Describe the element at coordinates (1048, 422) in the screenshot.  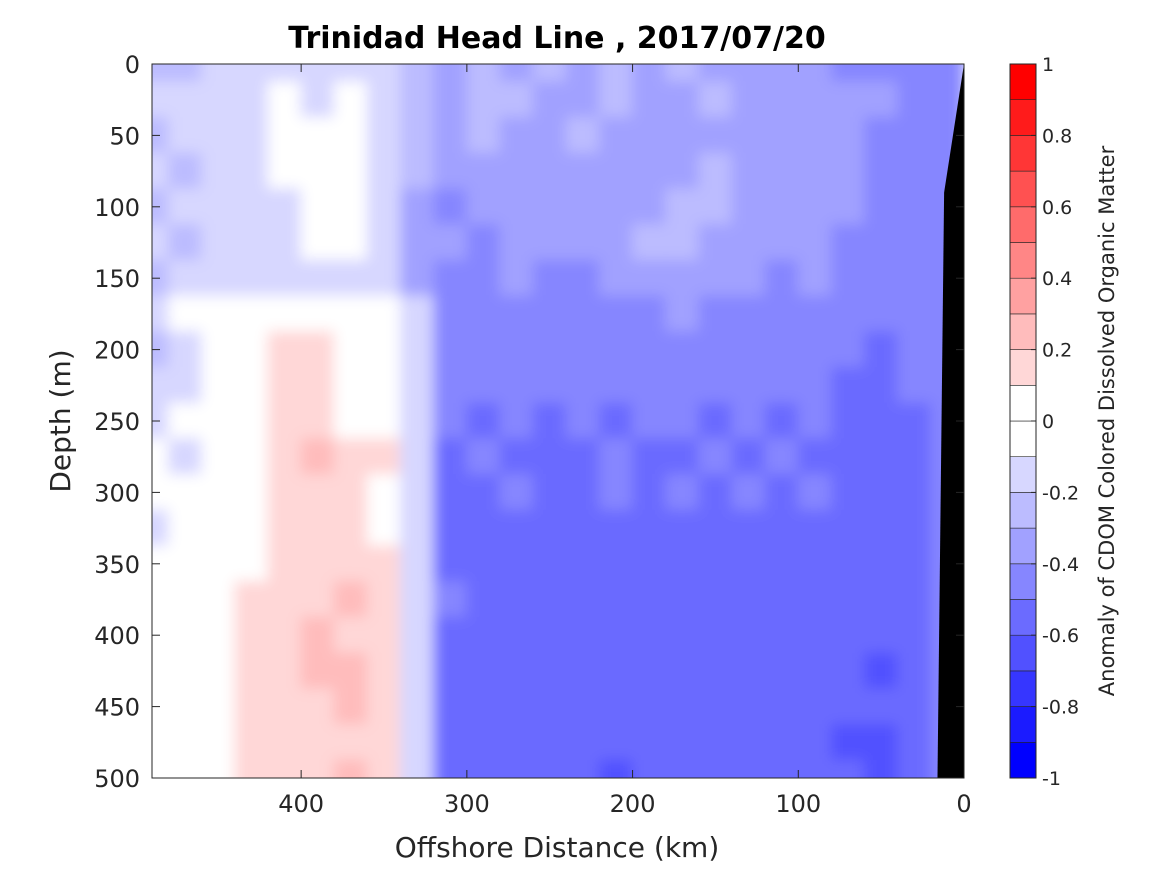
I see `colorbar-tick-label: 0` at that location.